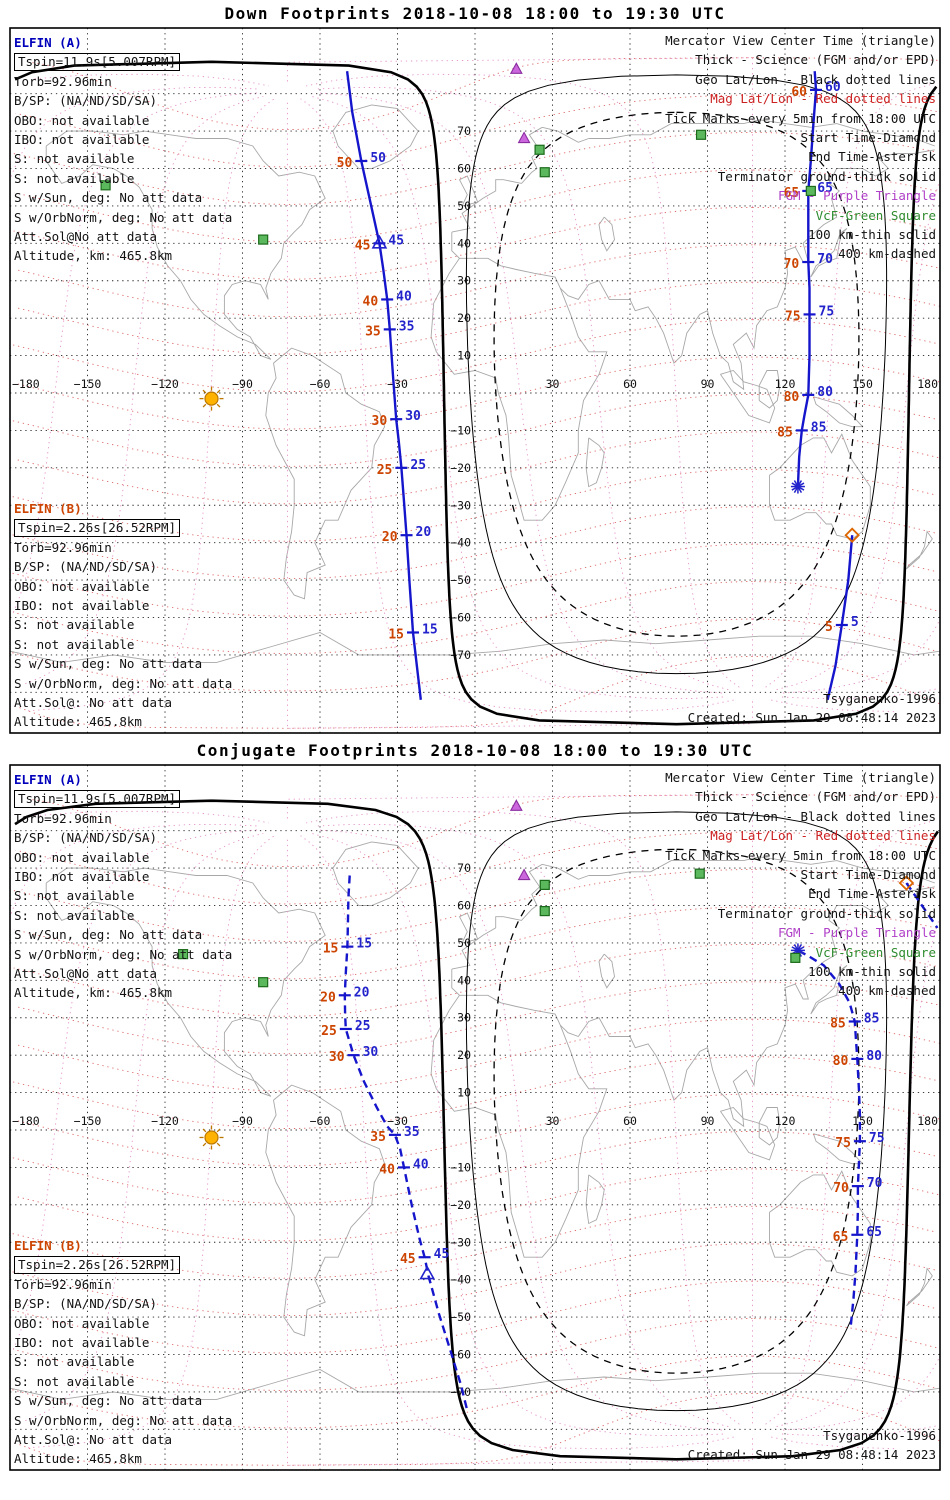 This screenshot has height=1500, width=950. Describe the element at coordinates (464, 1093) in the screenshot. I see `lat-tick-label: 10` at that location.